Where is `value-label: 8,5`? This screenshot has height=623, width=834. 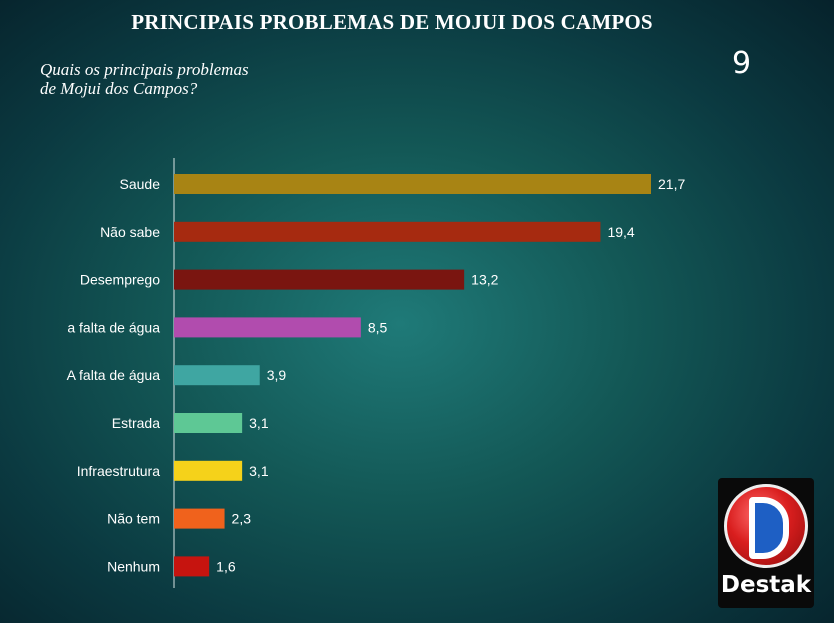 value-label: 8,5 is located at coordinates (378, 327).